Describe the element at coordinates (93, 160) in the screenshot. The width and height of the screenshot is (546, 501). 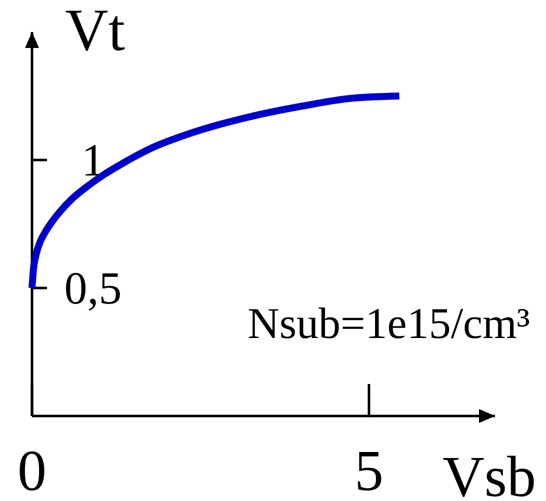
I see `y-tick-label: 1` at that location.